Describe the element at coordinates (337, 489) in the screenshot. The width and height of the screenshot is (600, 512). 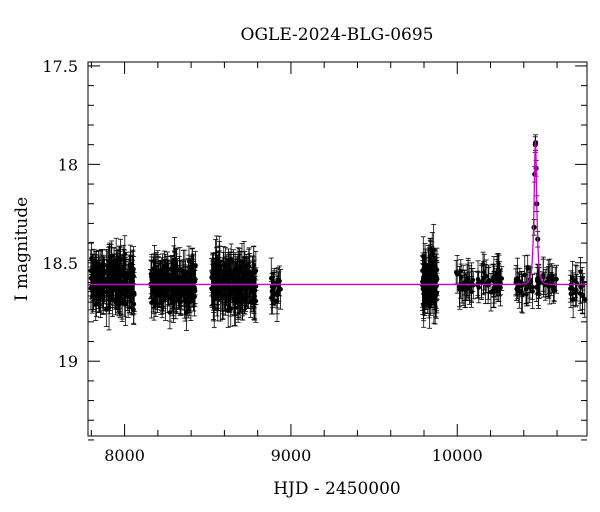
I see `x-axis-label: HJD - 2450000` at that location.